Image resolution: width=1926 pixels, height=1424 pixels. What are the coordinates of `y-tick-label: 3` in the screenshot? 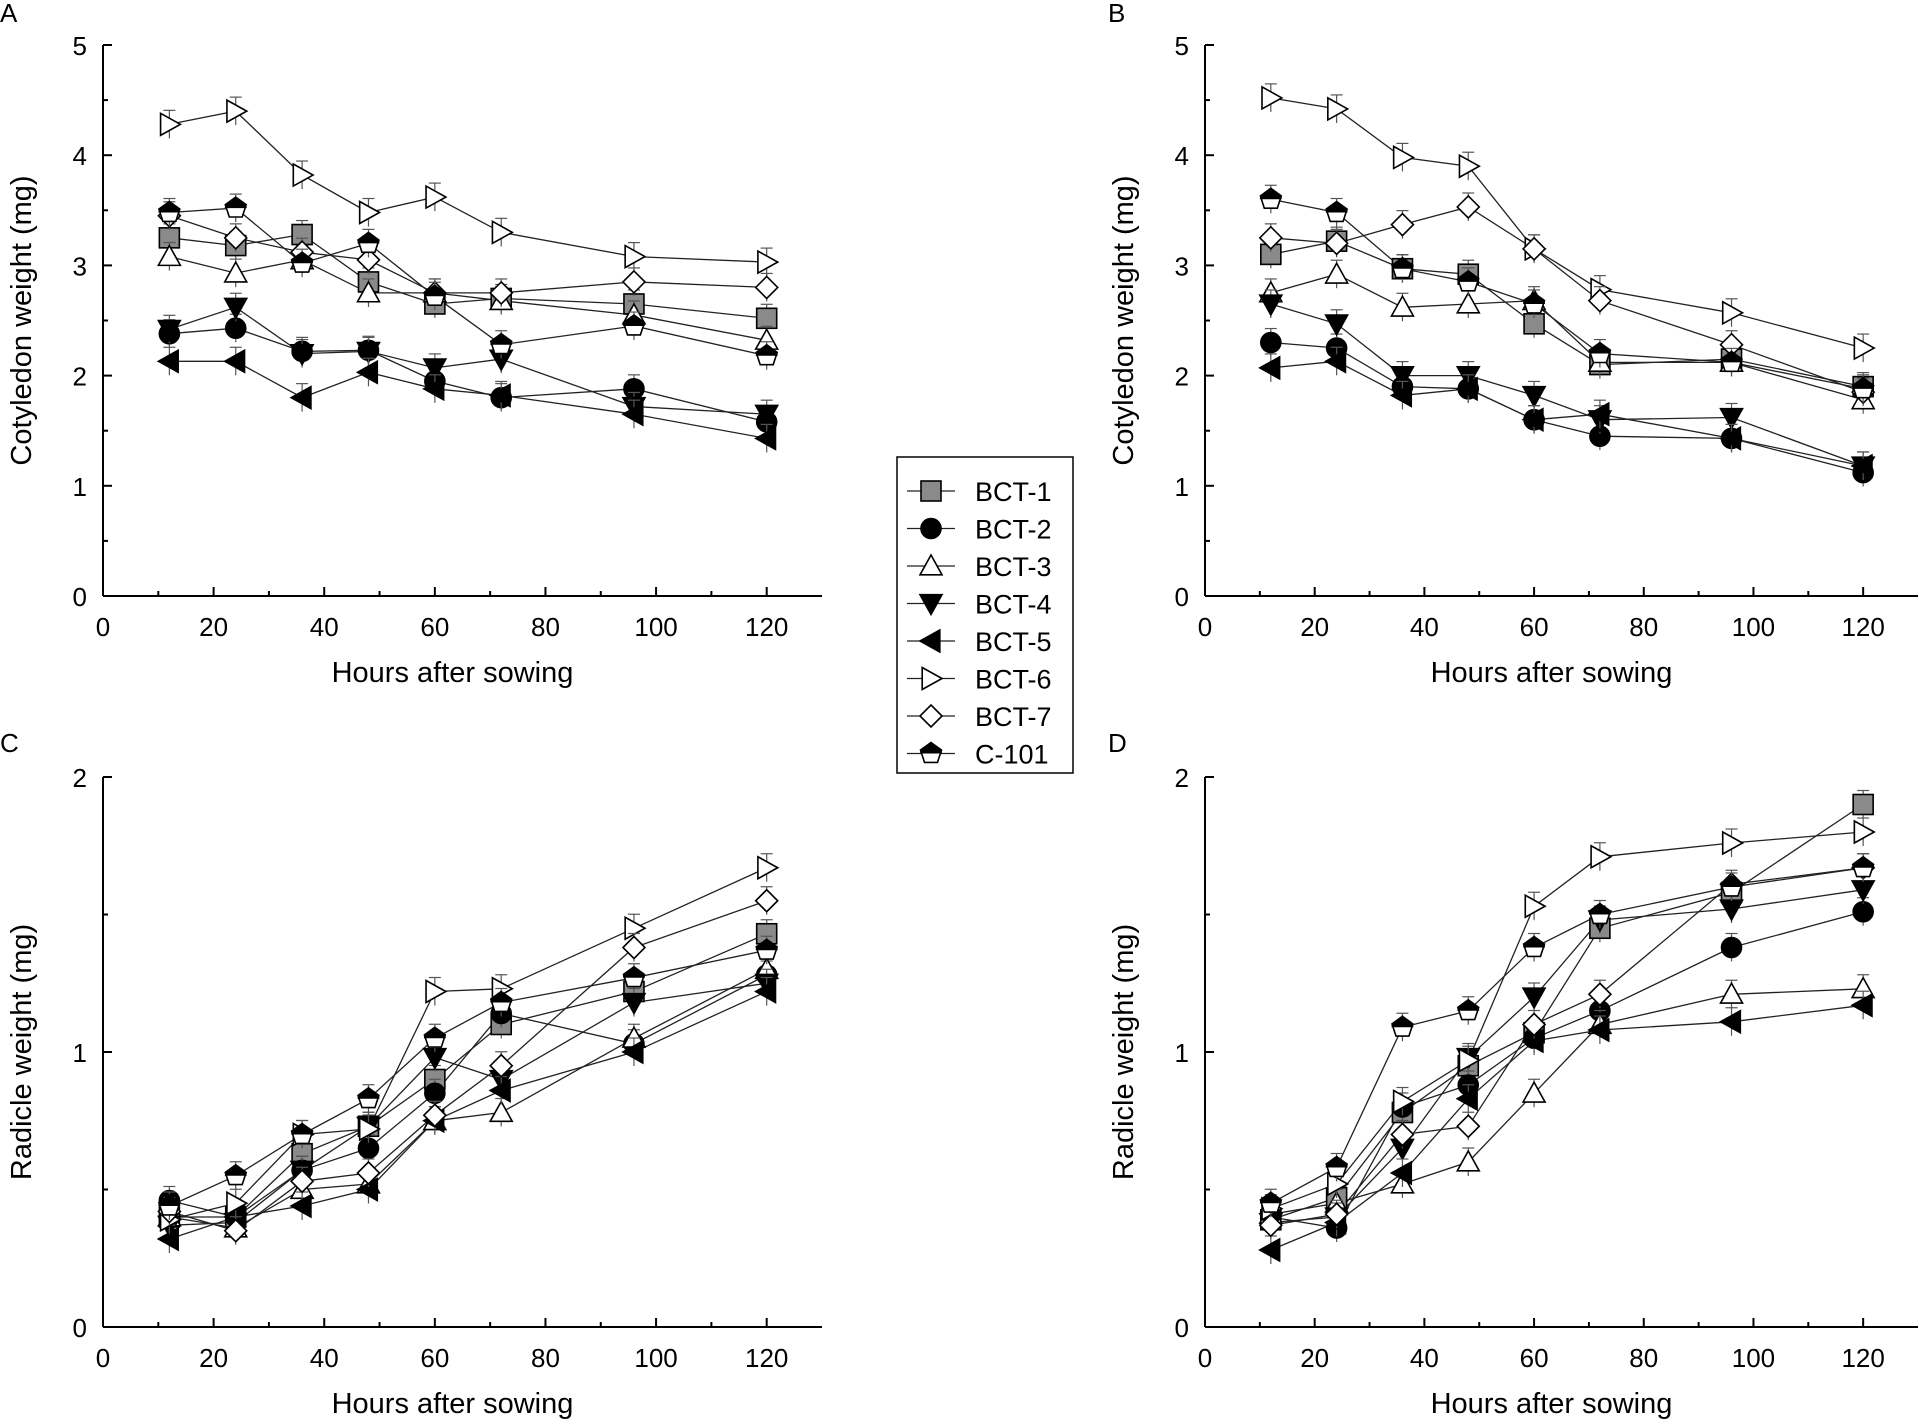 It's located at (1182, 266).